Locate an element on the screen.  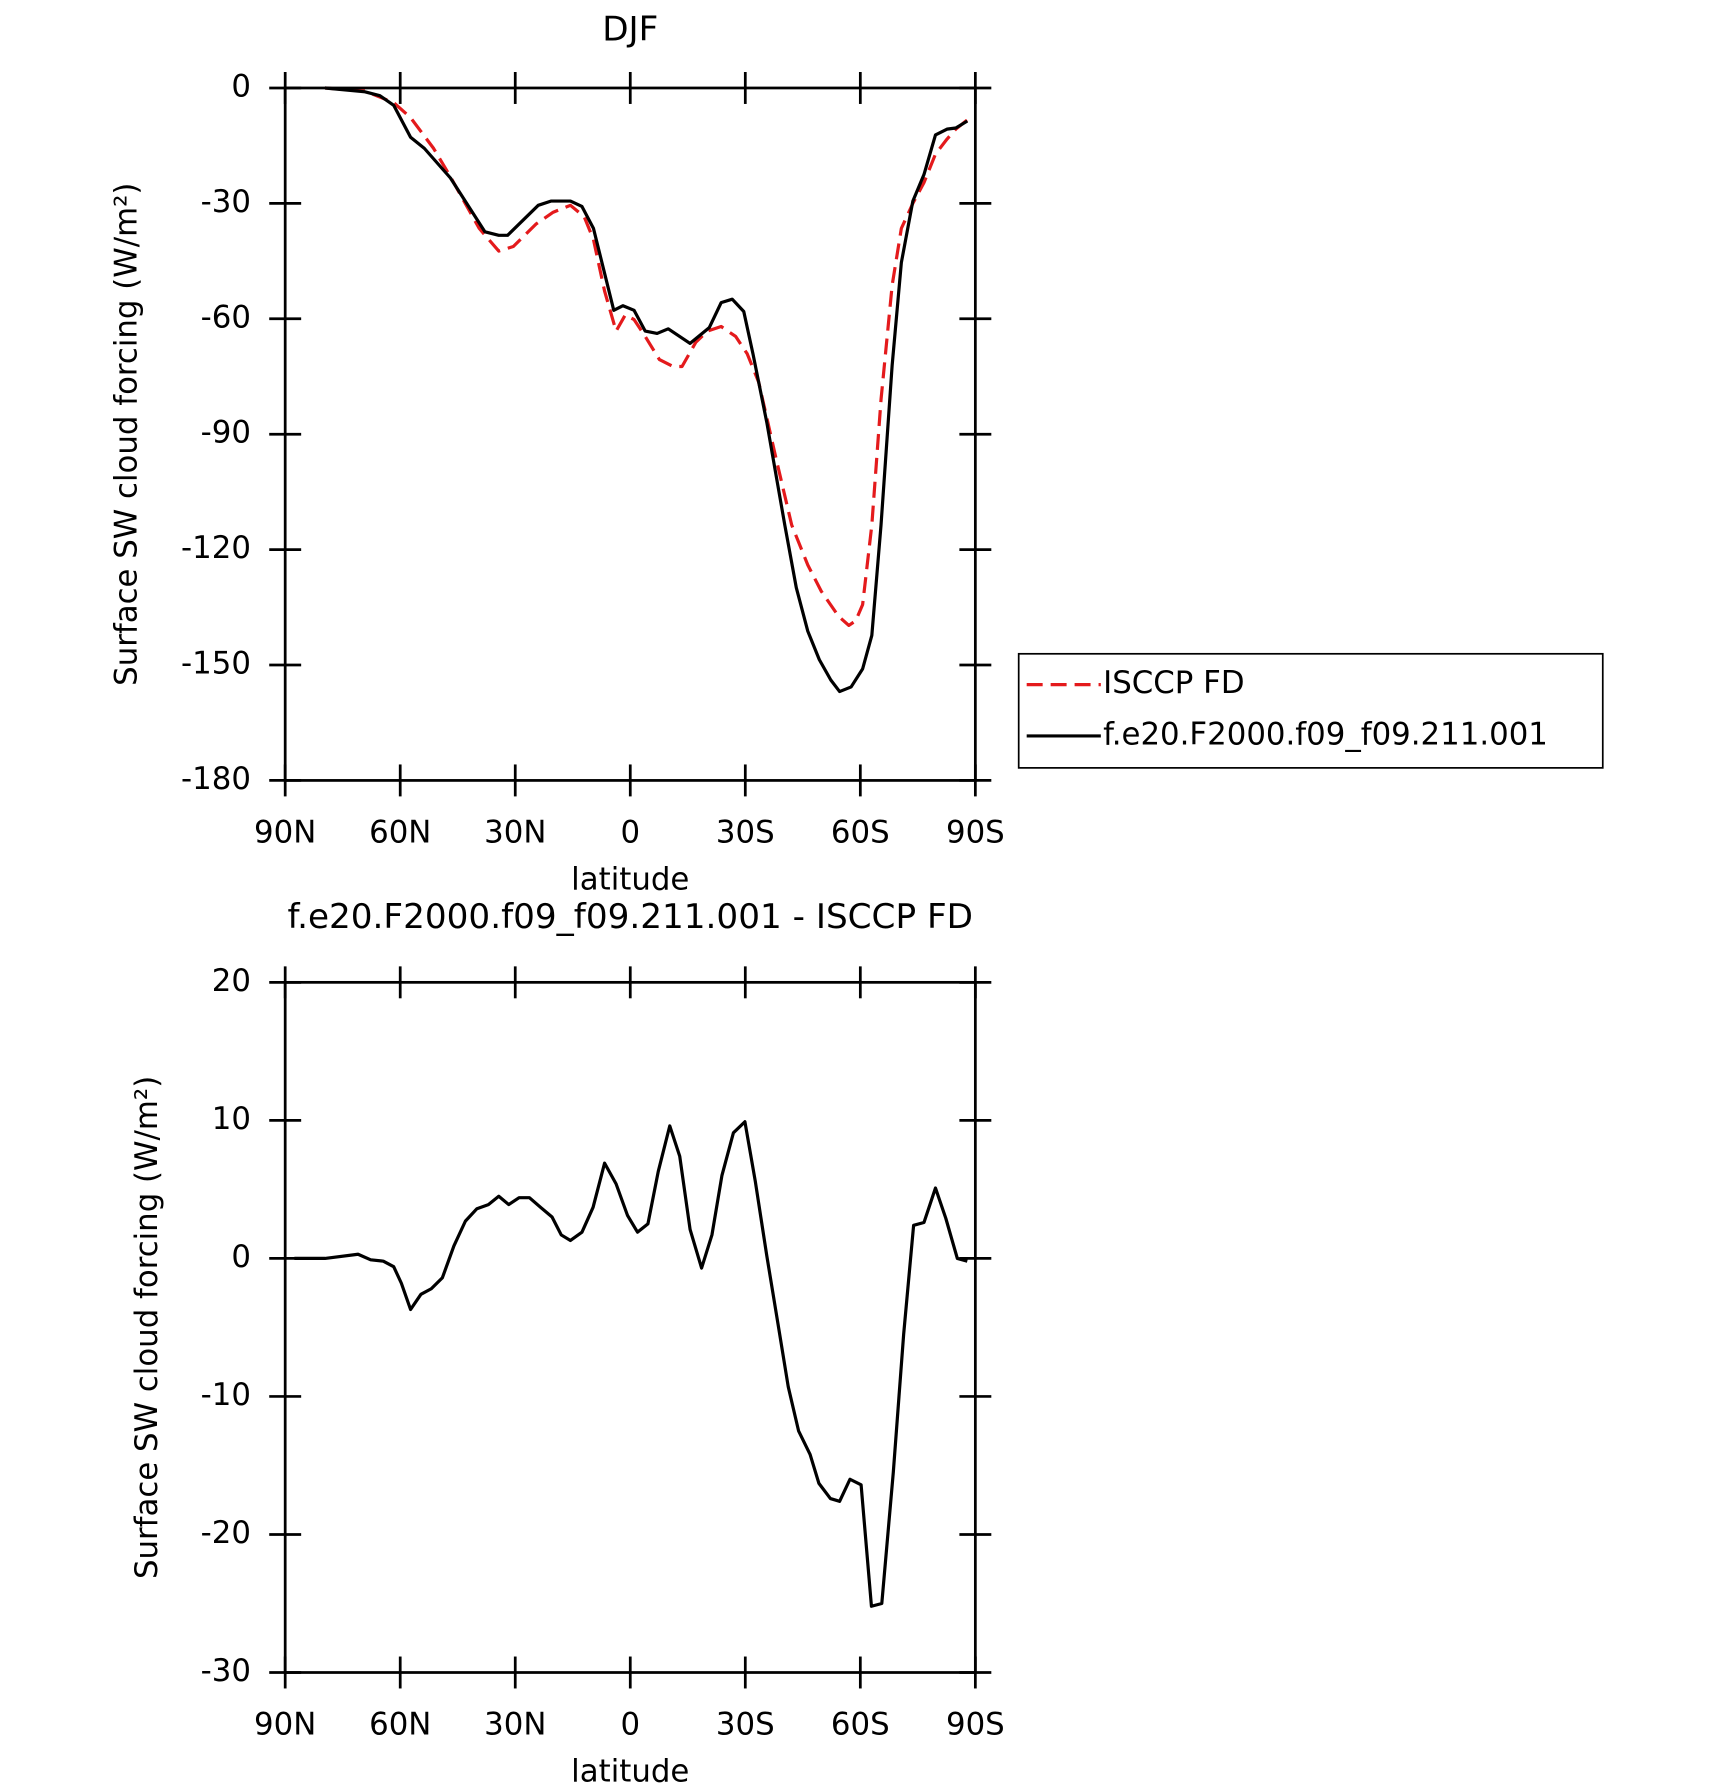
y-tick-label: -60 is located at coordinates (226, 317).